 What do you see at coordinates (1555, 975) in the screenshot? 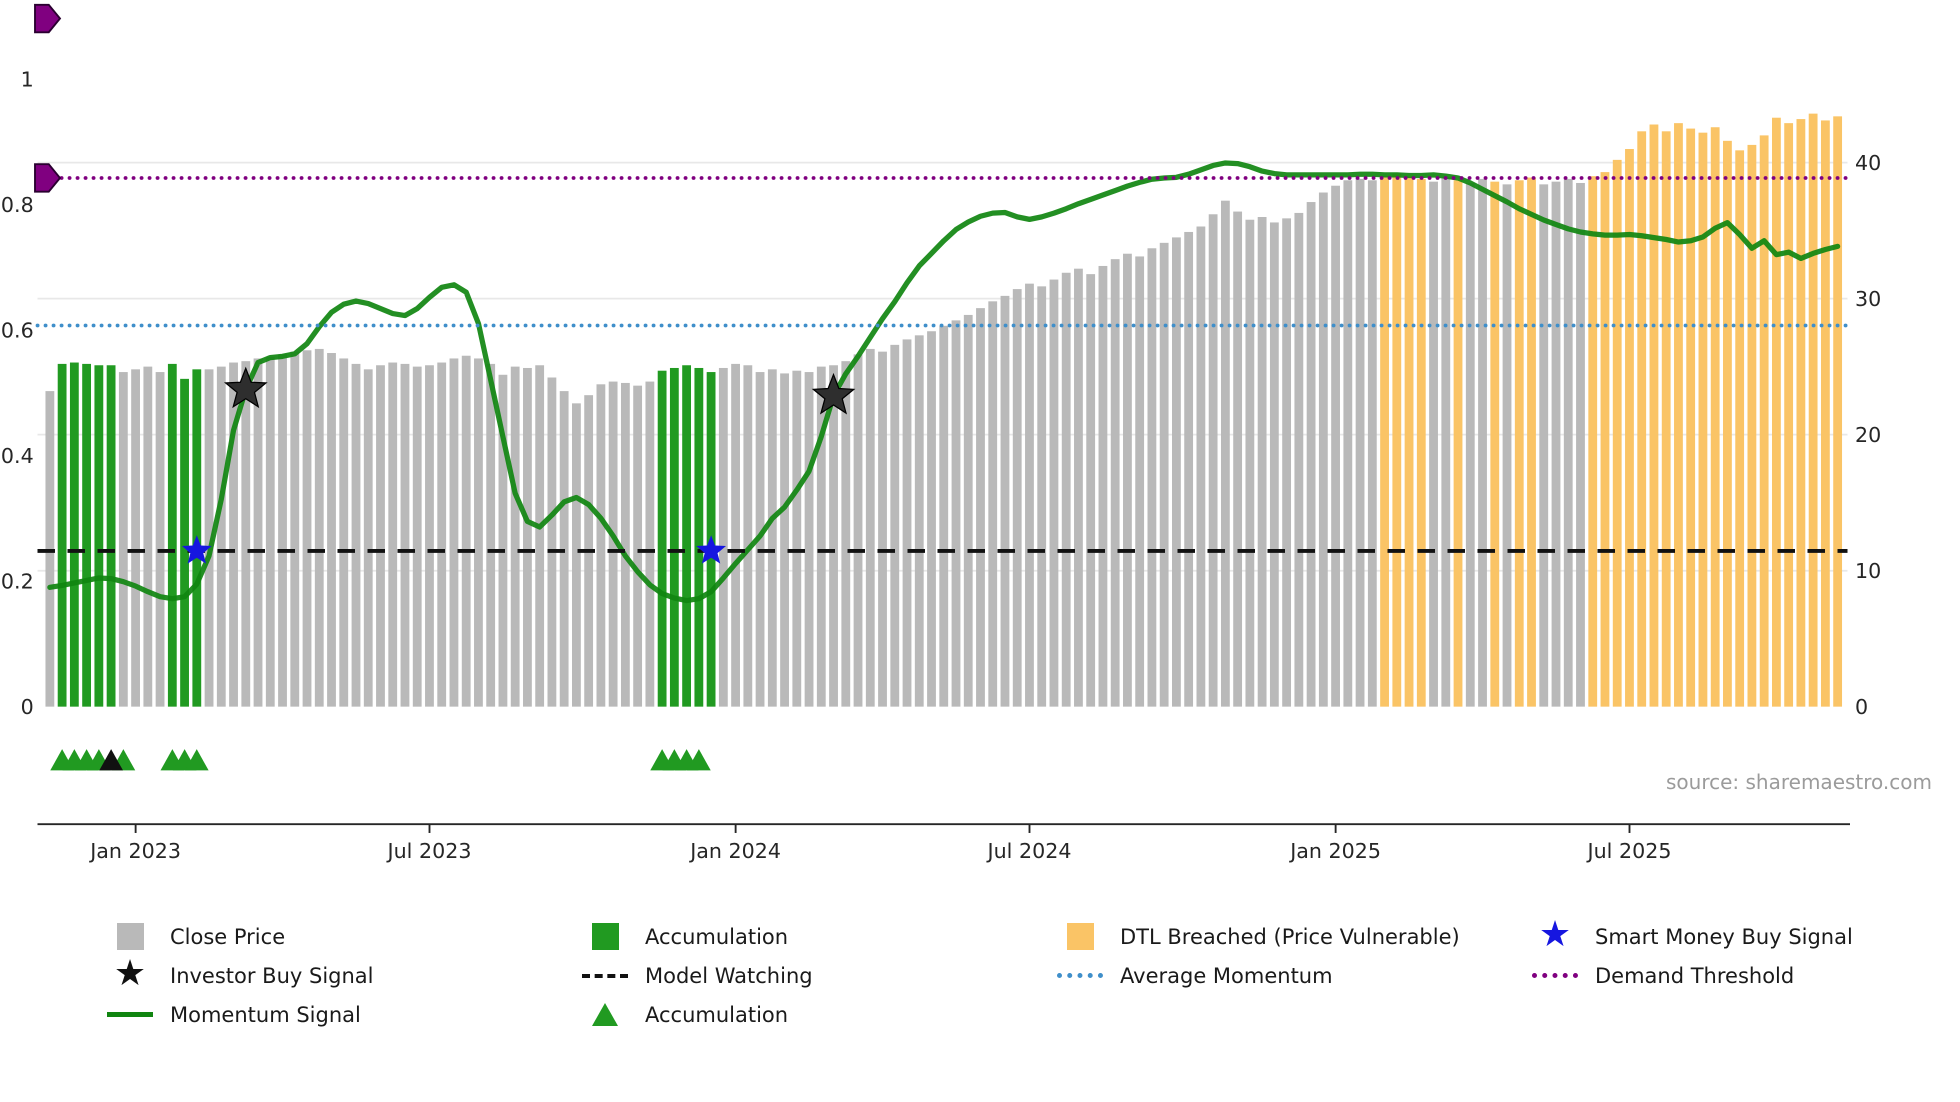
I see `demand-threshold-swatch-icon` at bounding box center [1555, 975].